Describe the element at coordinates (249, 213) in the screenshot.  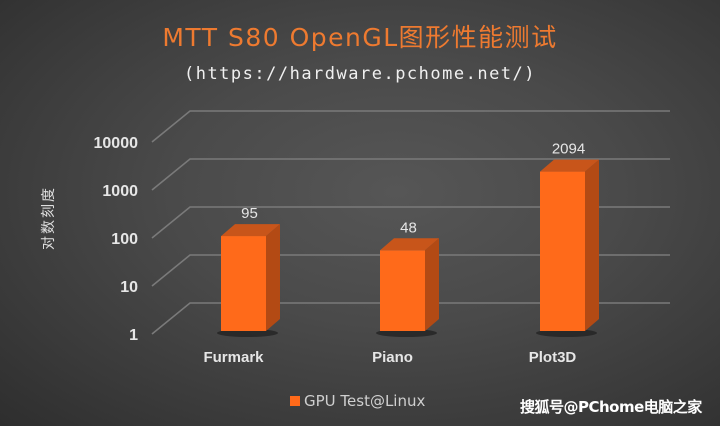
I see `data-label: 95` at that location.